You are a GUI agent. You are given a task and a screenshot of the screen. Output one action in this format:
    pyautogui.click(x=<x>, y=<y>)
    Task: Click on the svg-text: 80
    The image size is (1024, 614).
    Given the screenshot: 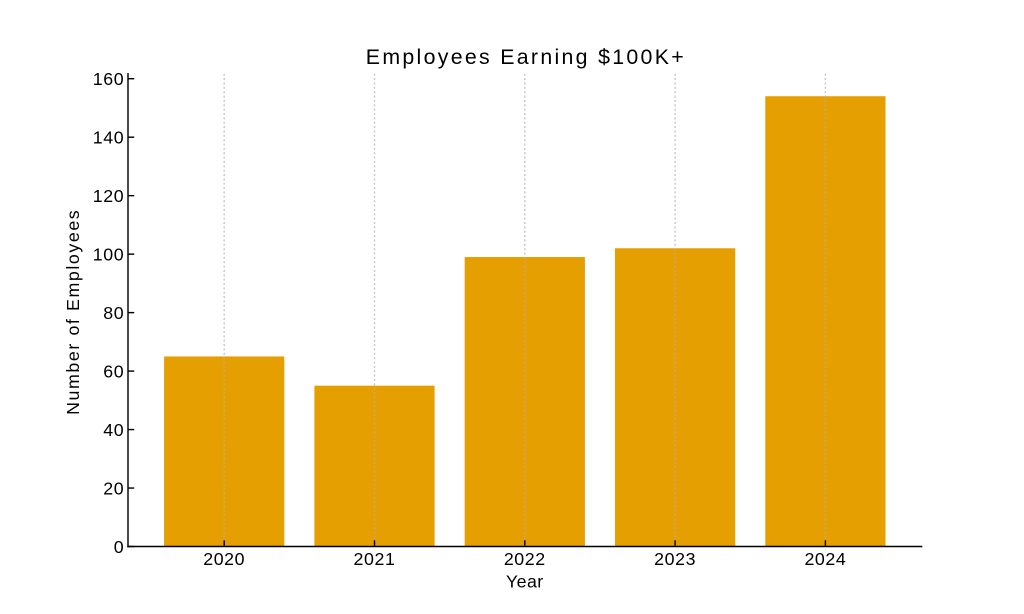 What is the action you would take?
    pyautogui.click(x=113, y=313)
    